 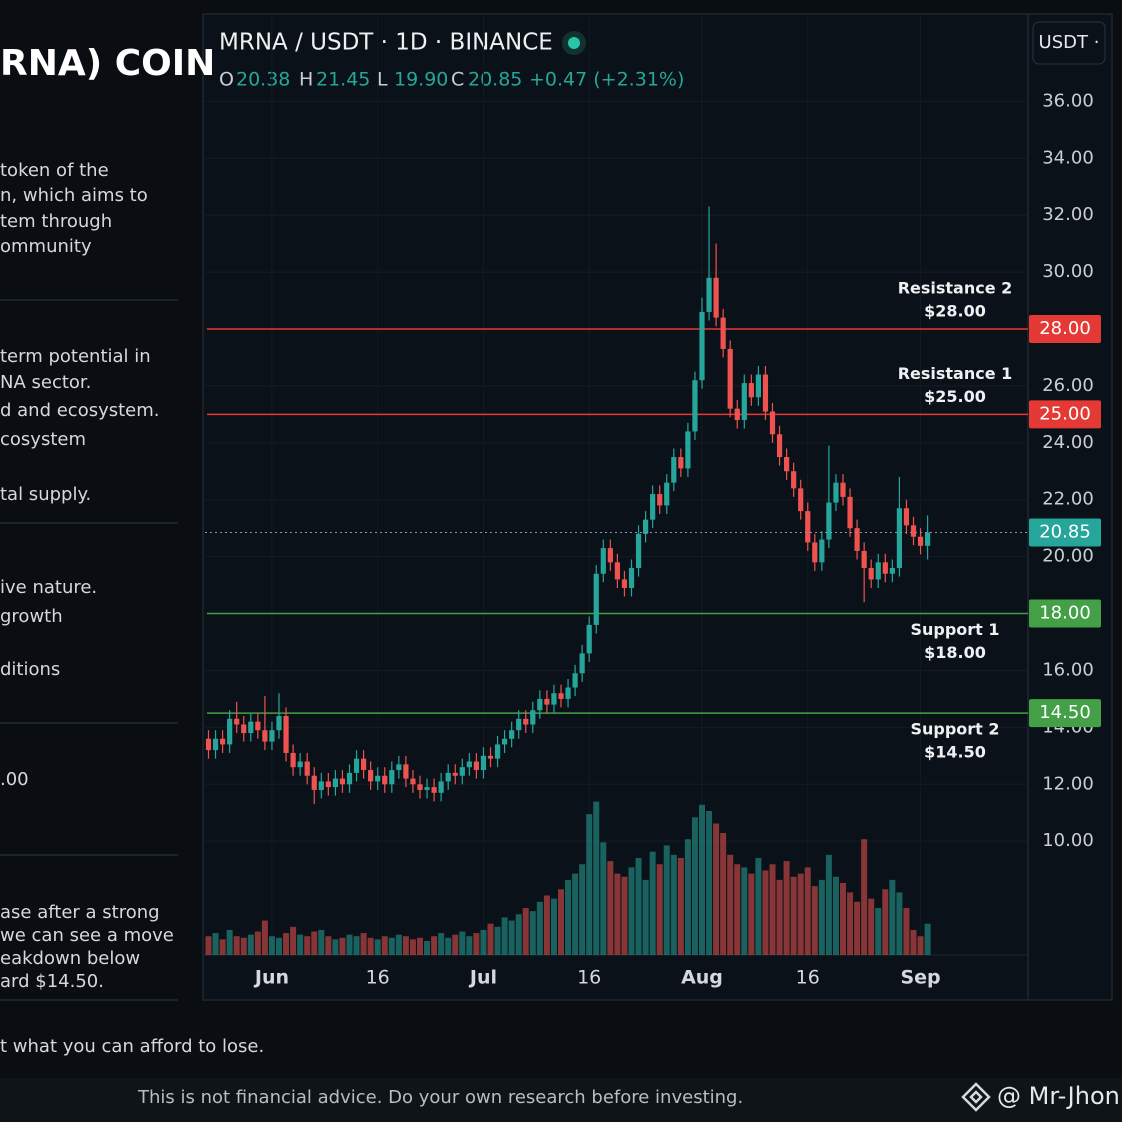 I want to click on level-label: $25.00, so click(x=955, y=396).